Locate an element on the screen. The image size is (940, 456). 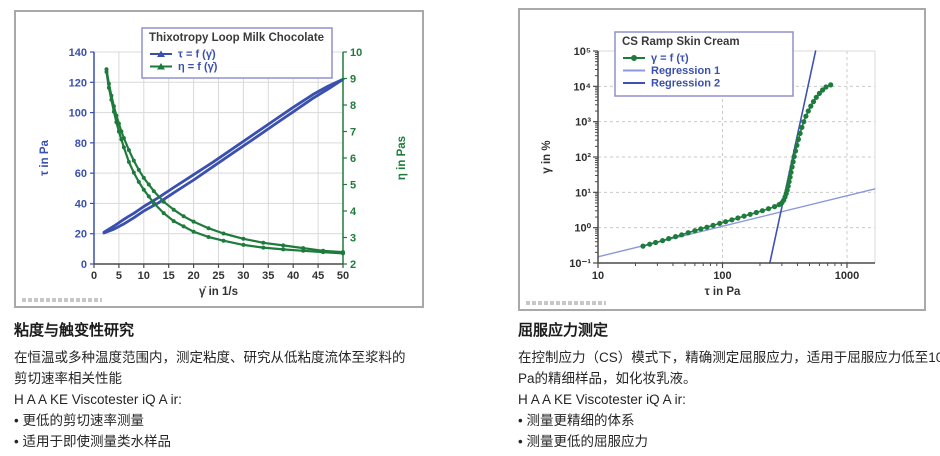
left-y-axis-label: τ in Pa is located at coordinates (45, 157).